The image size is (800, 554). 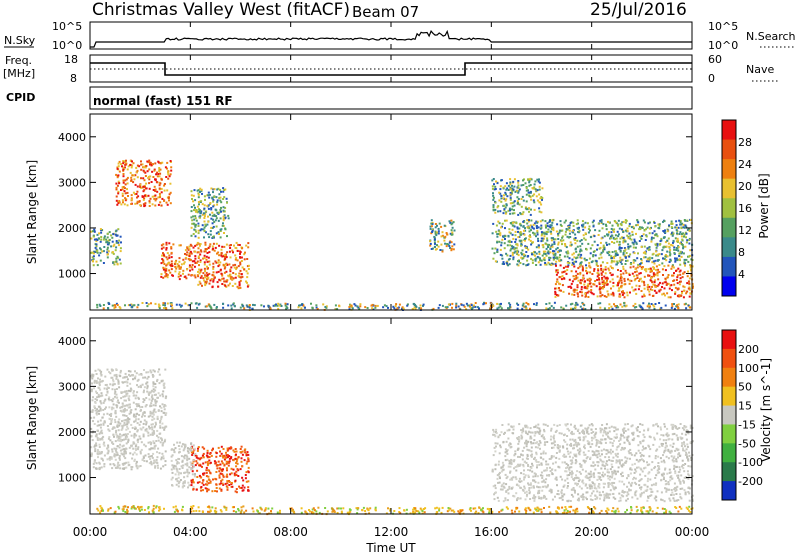 What do you see at coordinates (391, 98) in the screenshot?
I see `cpid-strip` at bounding box center [391, 98].